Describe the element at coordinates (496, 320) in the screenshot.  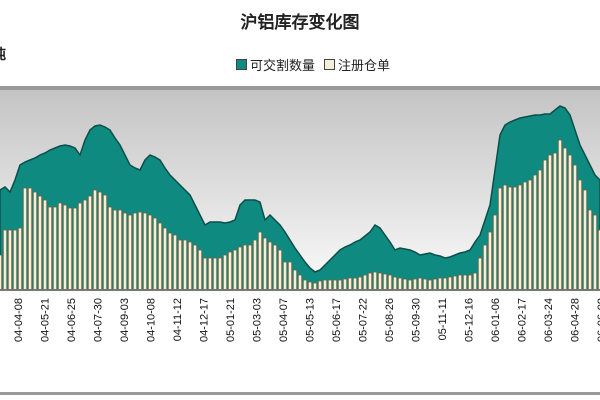
I see `x-tick-label: 06-01-06` at that location.